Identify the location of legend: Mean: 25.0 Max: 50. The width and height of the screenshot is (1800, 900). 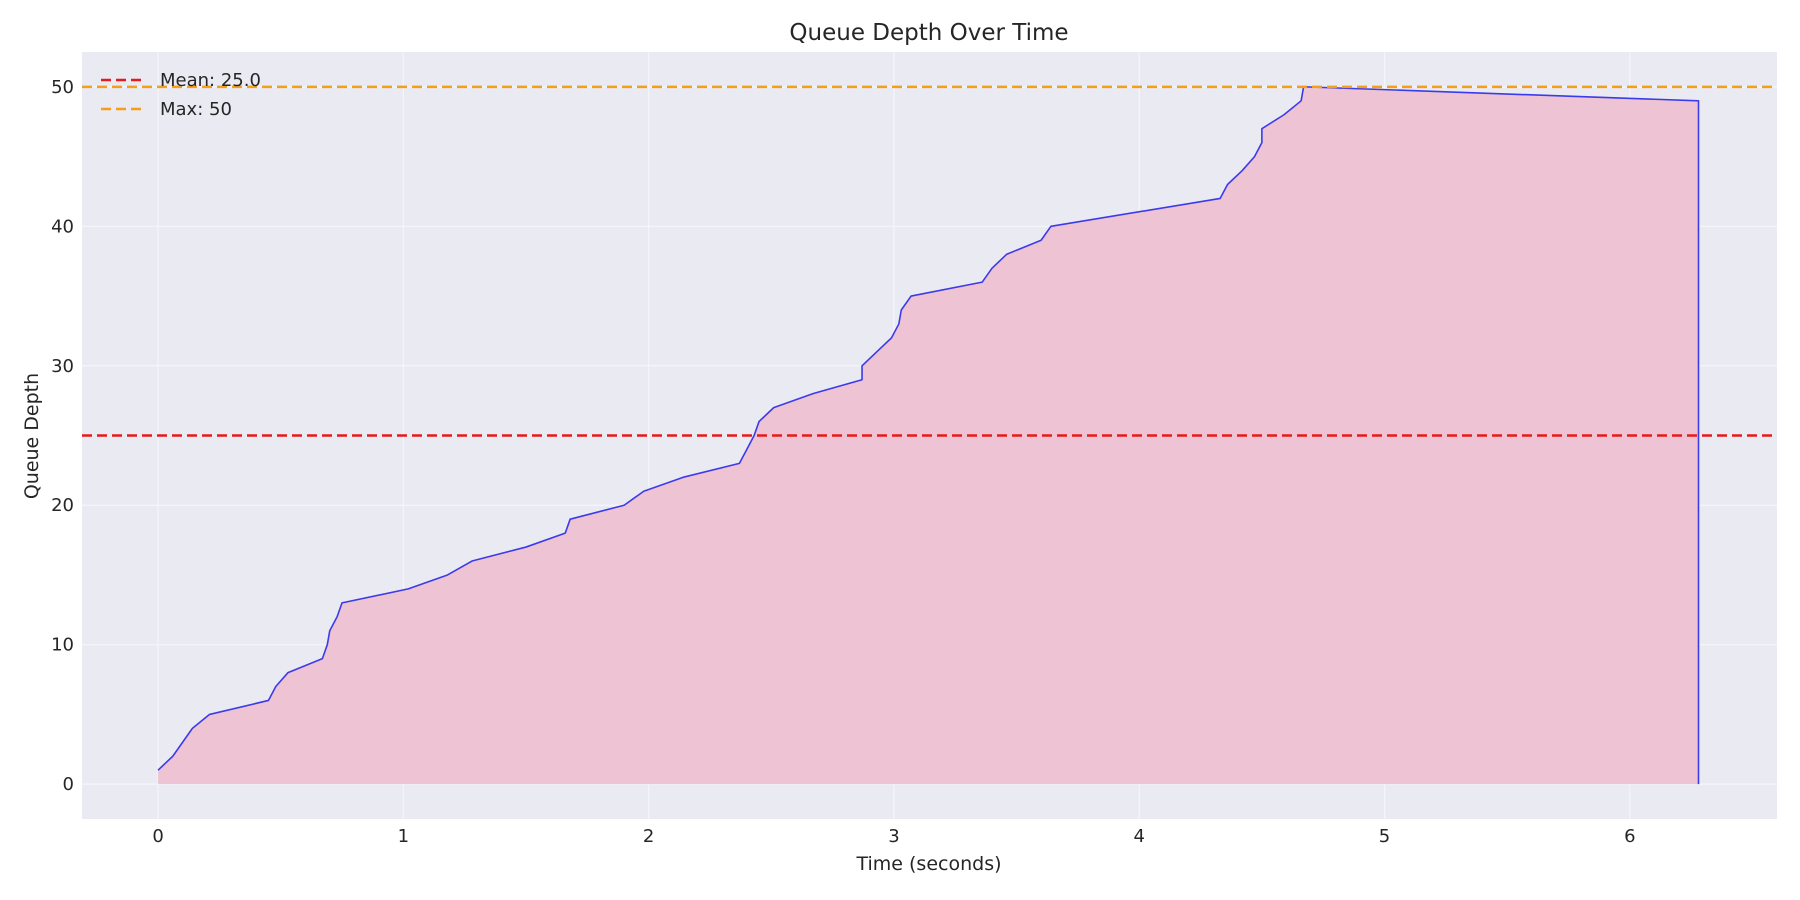
(181, 95).